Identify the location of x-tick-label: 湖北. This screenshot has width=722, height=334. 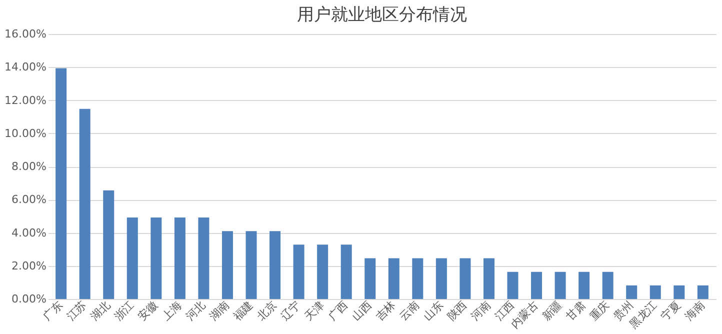
(100, 311).